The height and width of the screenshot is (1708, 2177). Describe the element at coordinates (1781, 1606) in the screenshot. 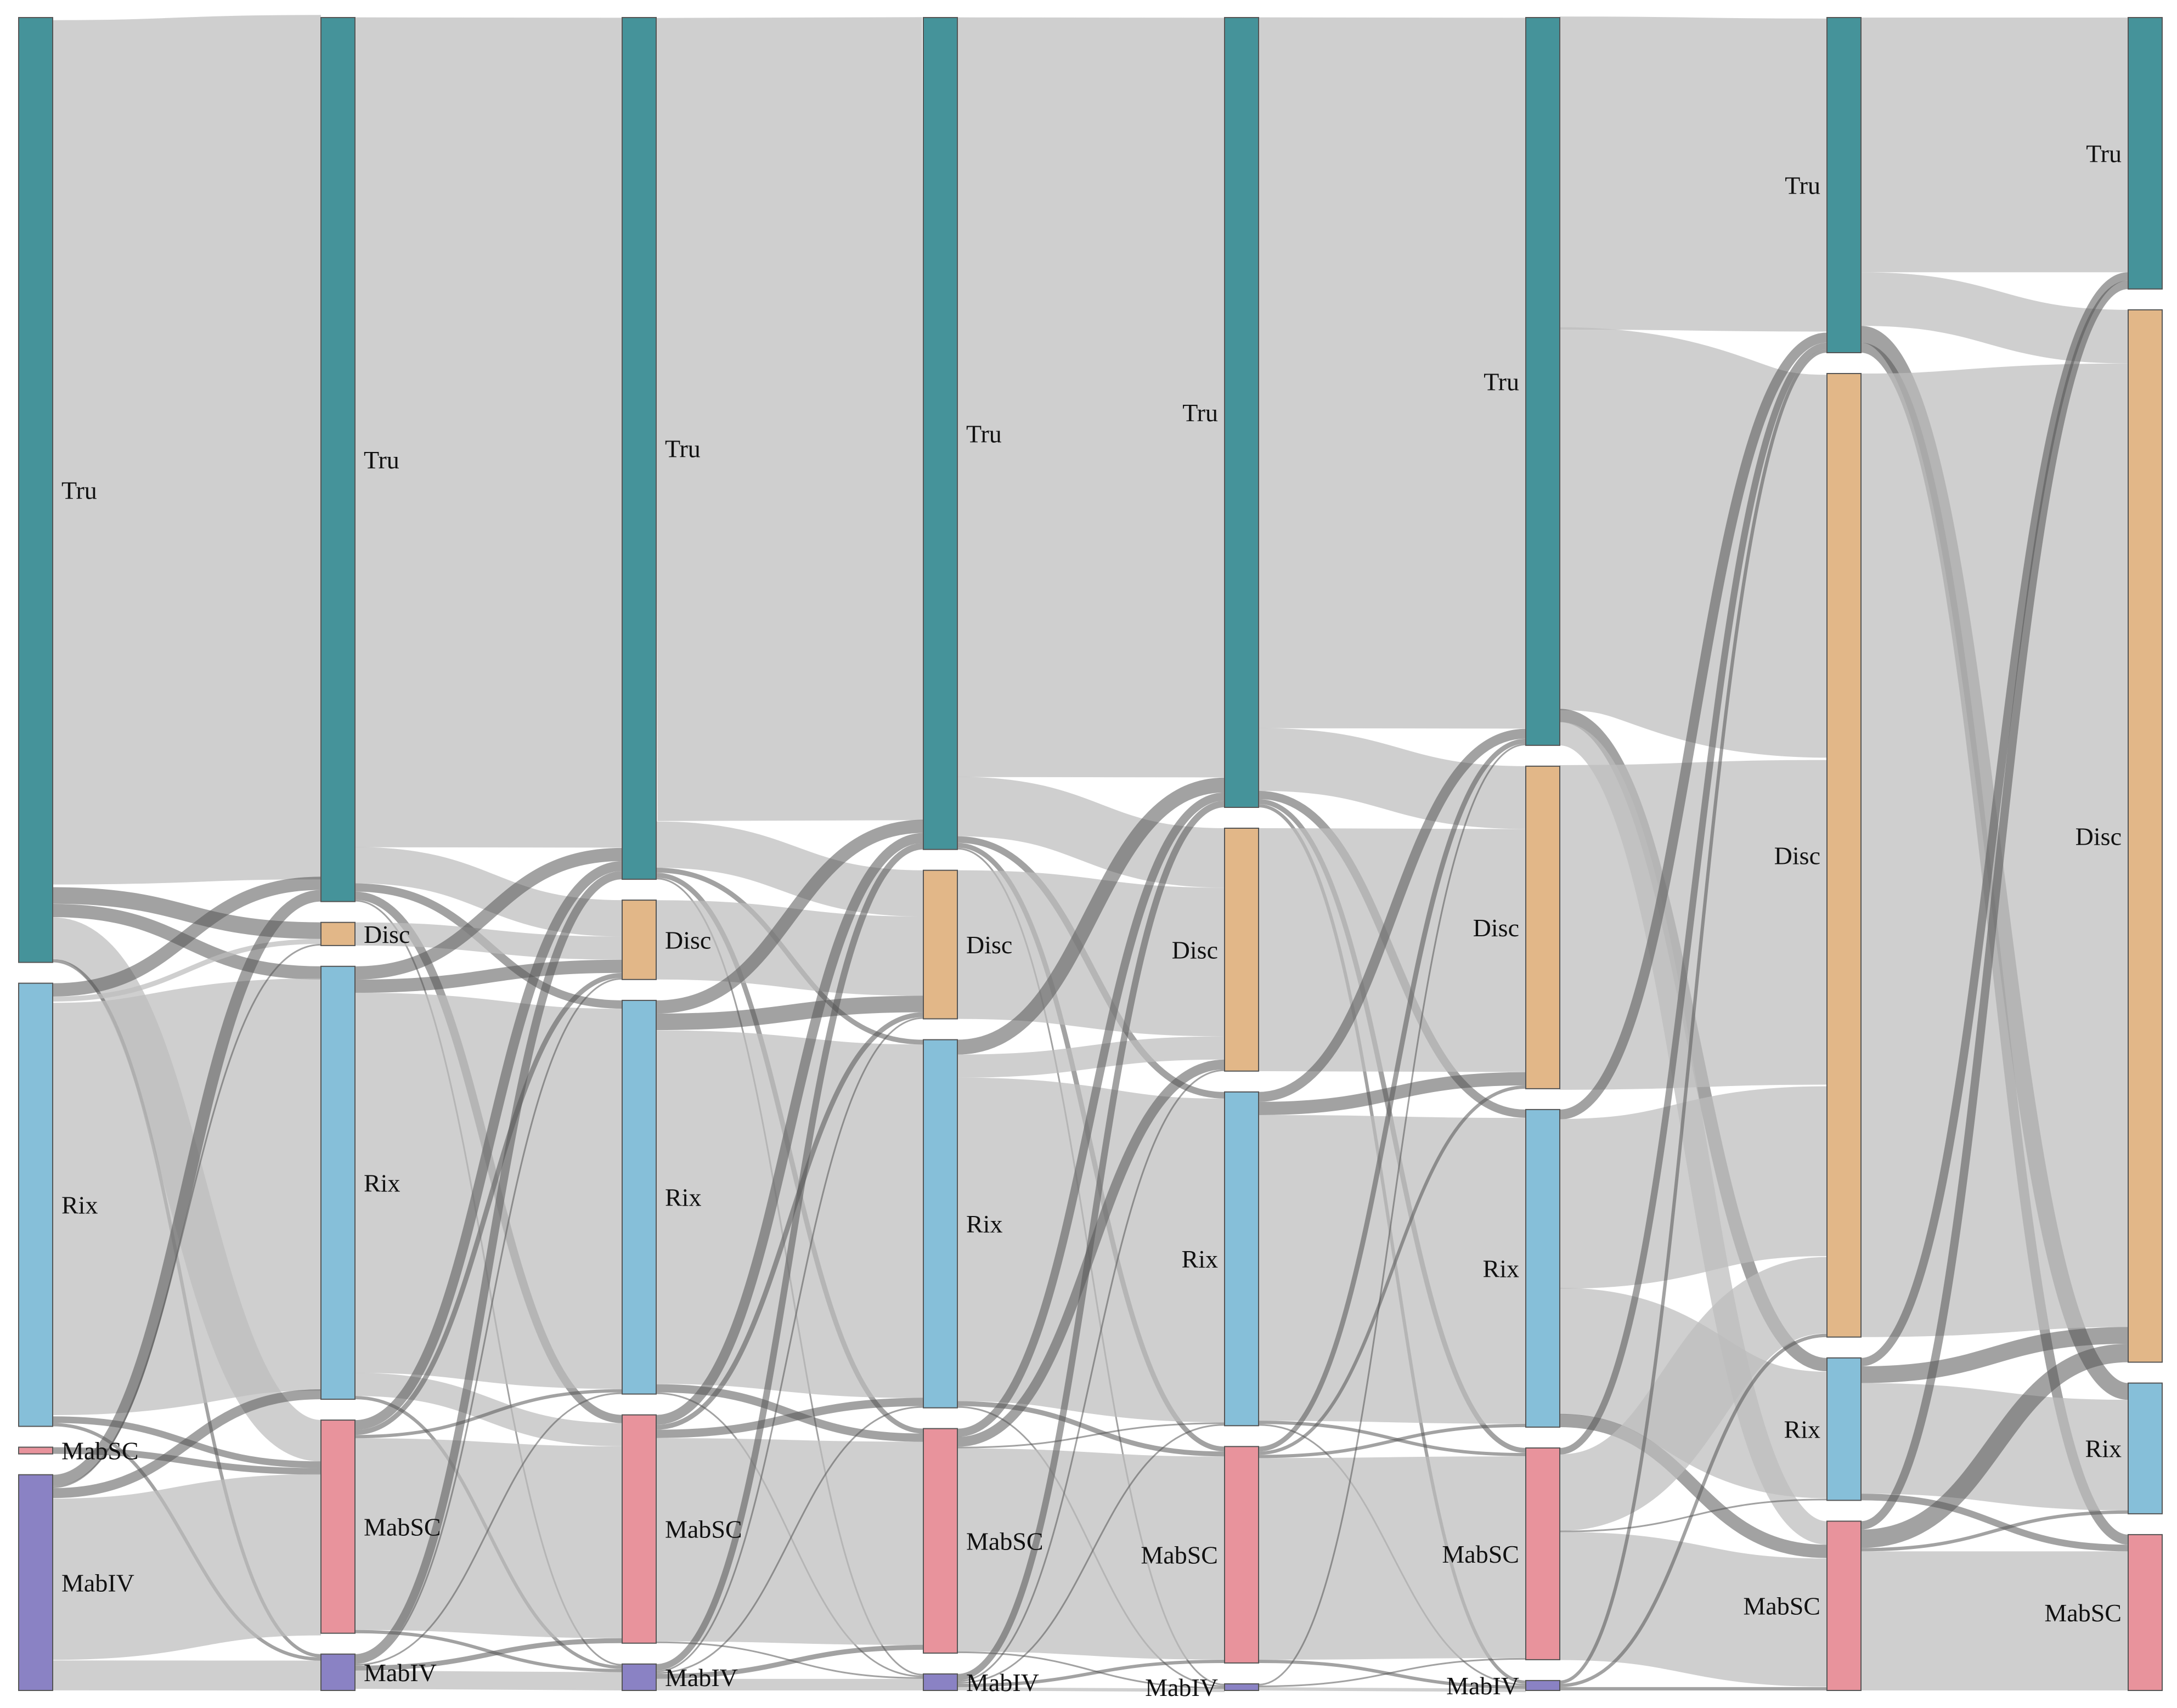

I see `node-label-col7-mabsc: MabSC` at that location.